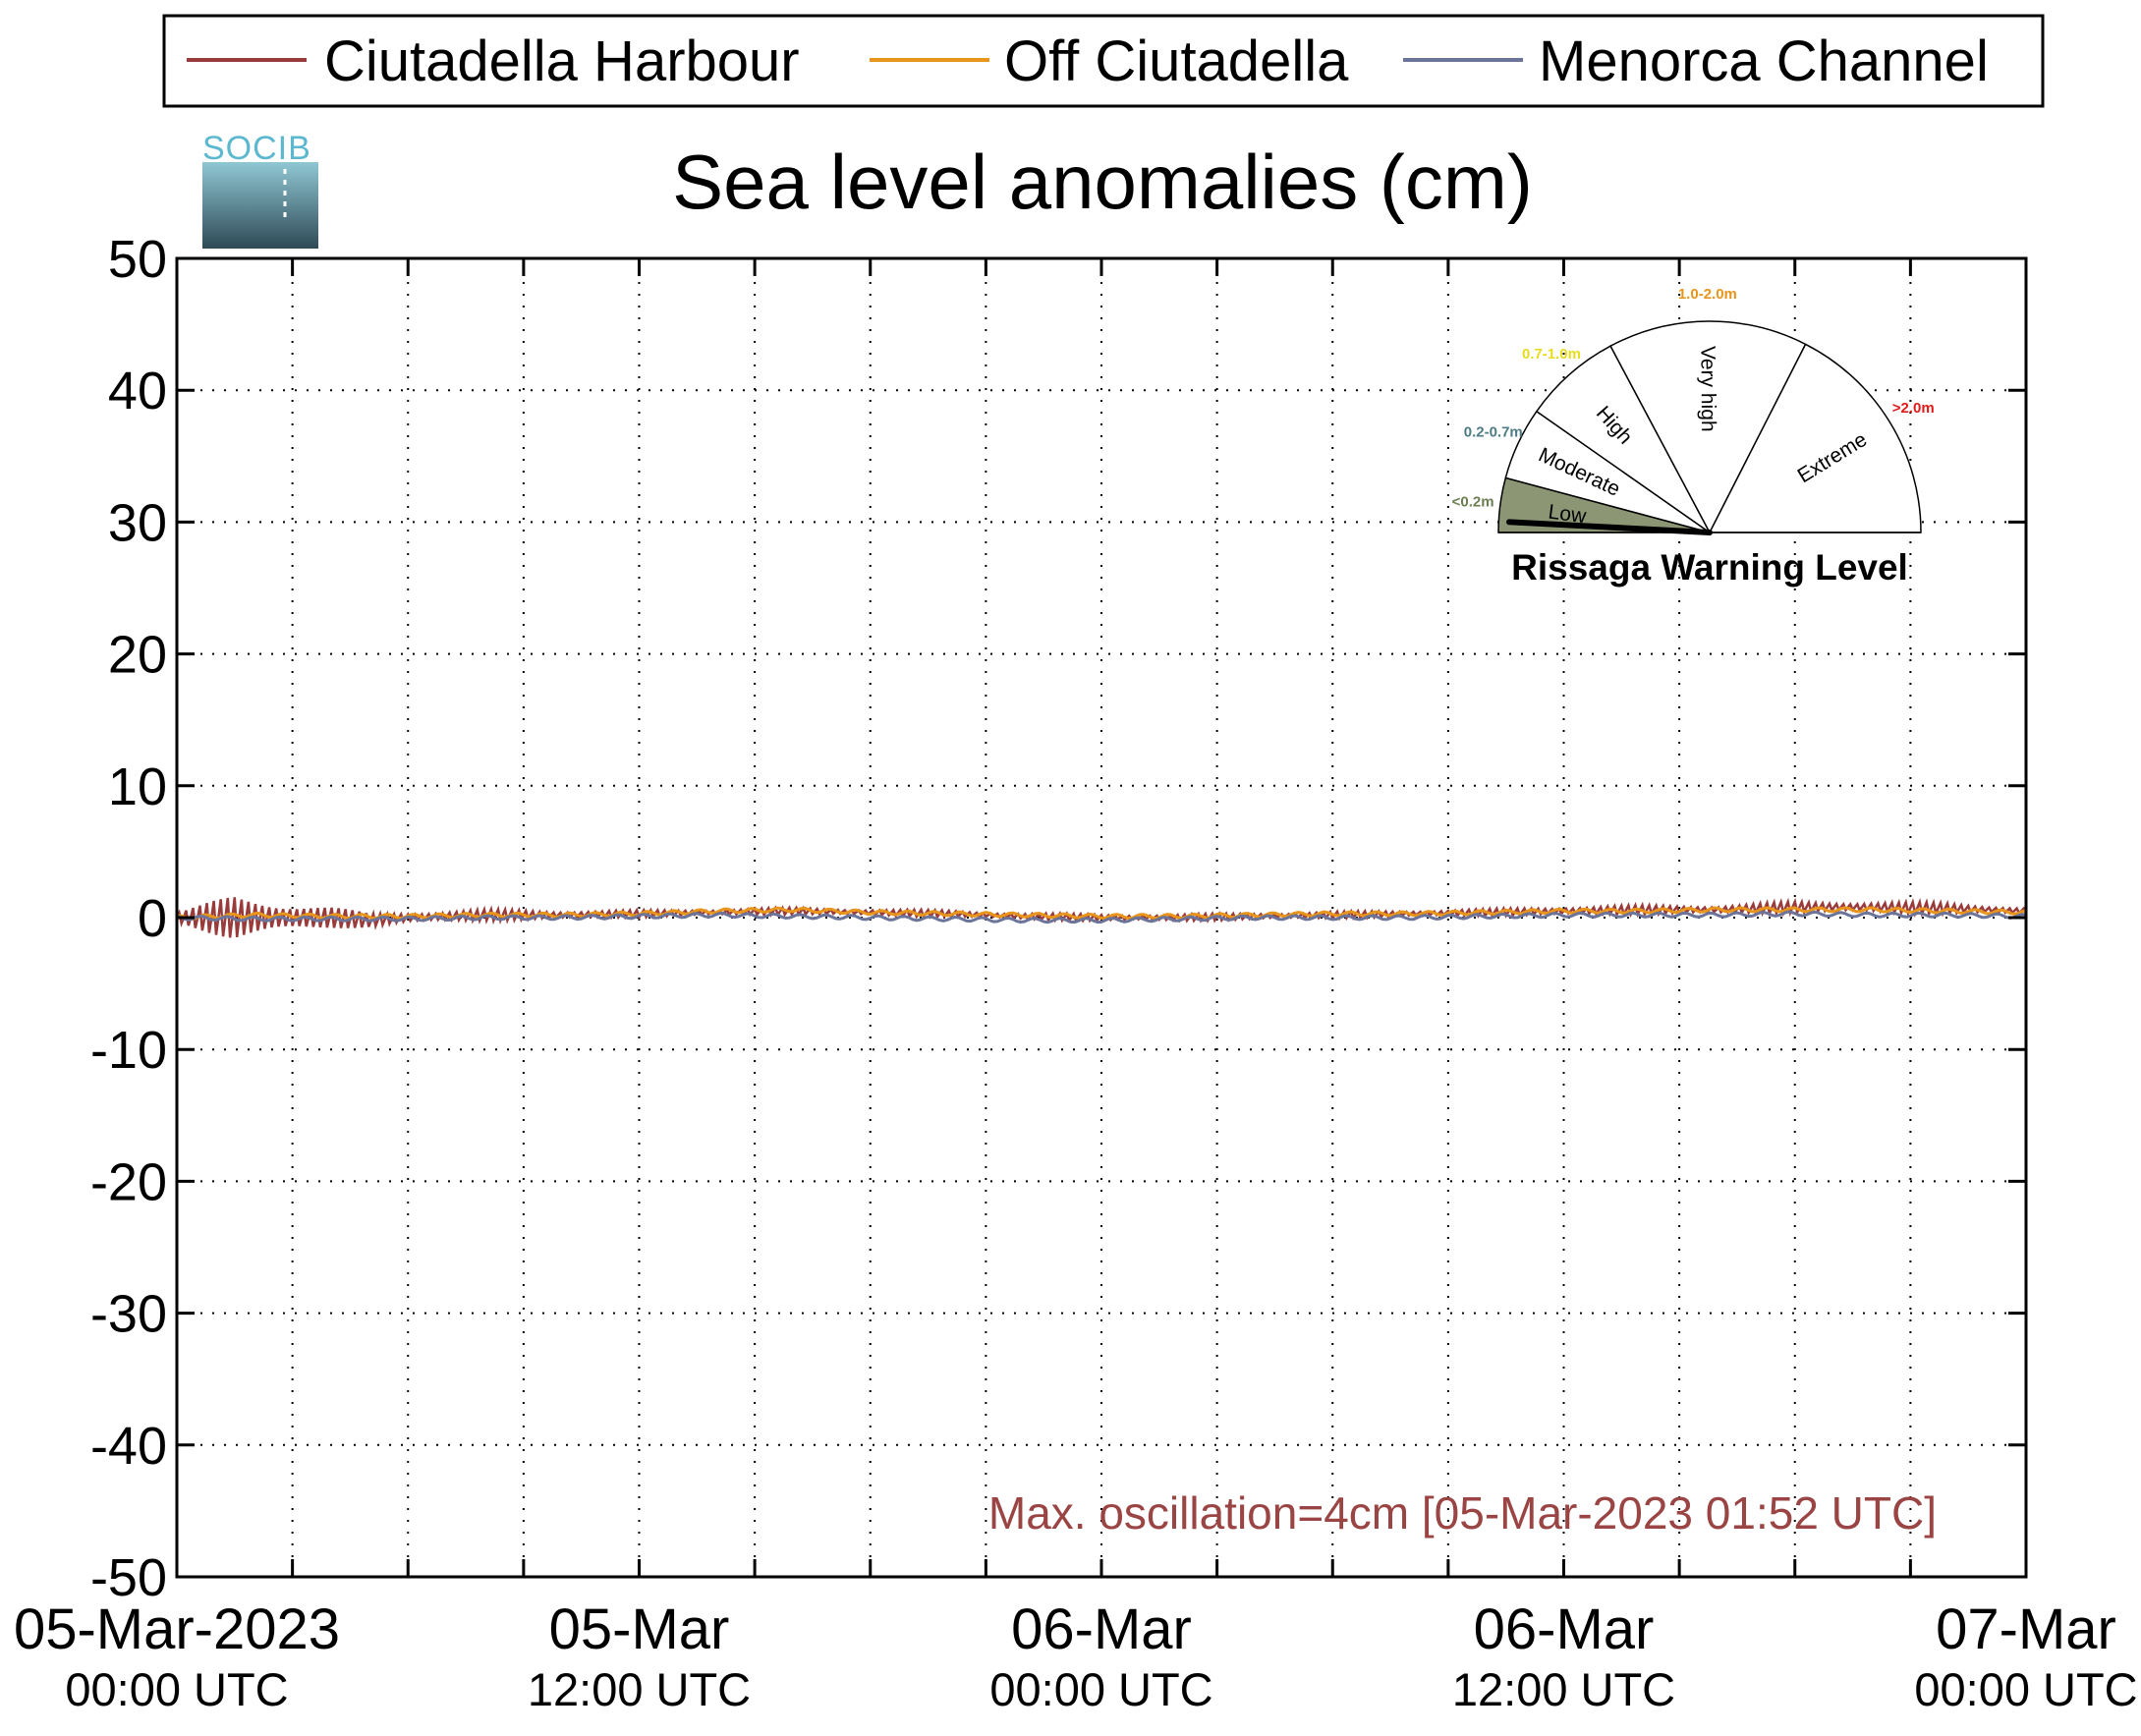 The height and width of the screenshot is (1736, 2141). What do you see at coordinates (1707, 389) in the screenshot?
I see `gauge-segment-label: Very high` at bounding box center [1707, 389].